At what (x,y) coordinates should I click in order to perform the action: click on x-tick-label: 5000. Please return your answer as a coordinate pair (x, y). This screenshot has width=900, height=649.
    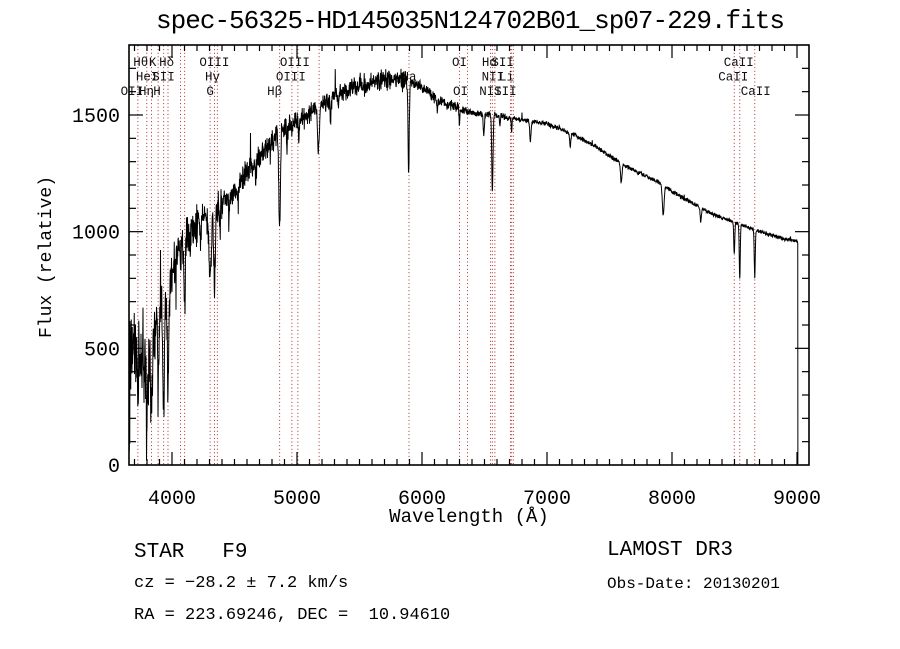
    Looking at the image, I should click on (297, 499).